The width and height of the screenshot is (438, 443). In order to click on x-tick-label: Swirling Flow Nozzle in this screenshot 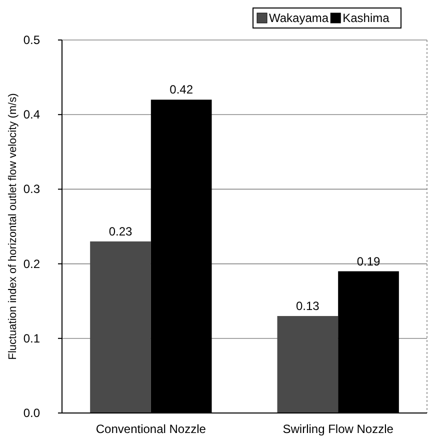, I will do `click(338, 429)`.